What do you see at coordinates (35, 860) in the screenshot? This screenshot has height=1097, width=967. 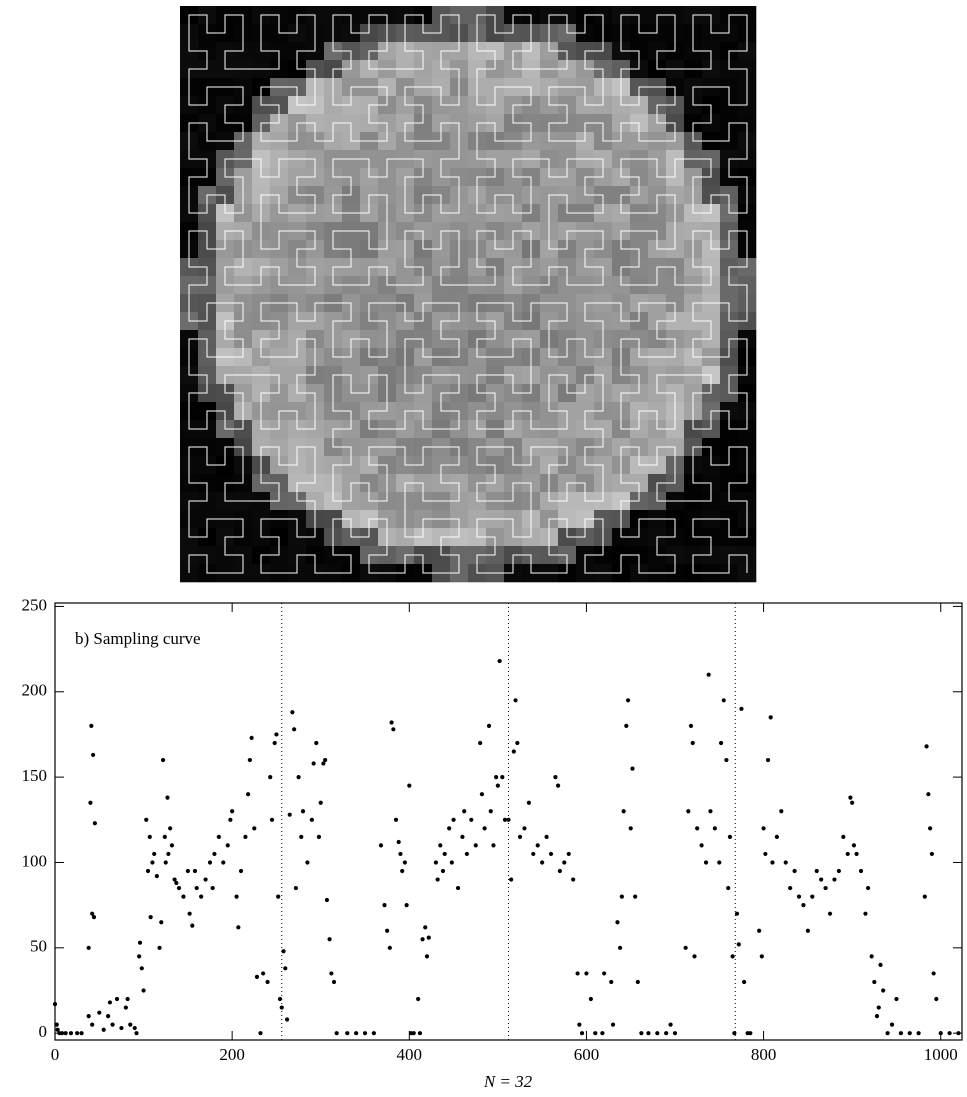 I see `y-tick-label: 100` at bounding box center [35, 860].